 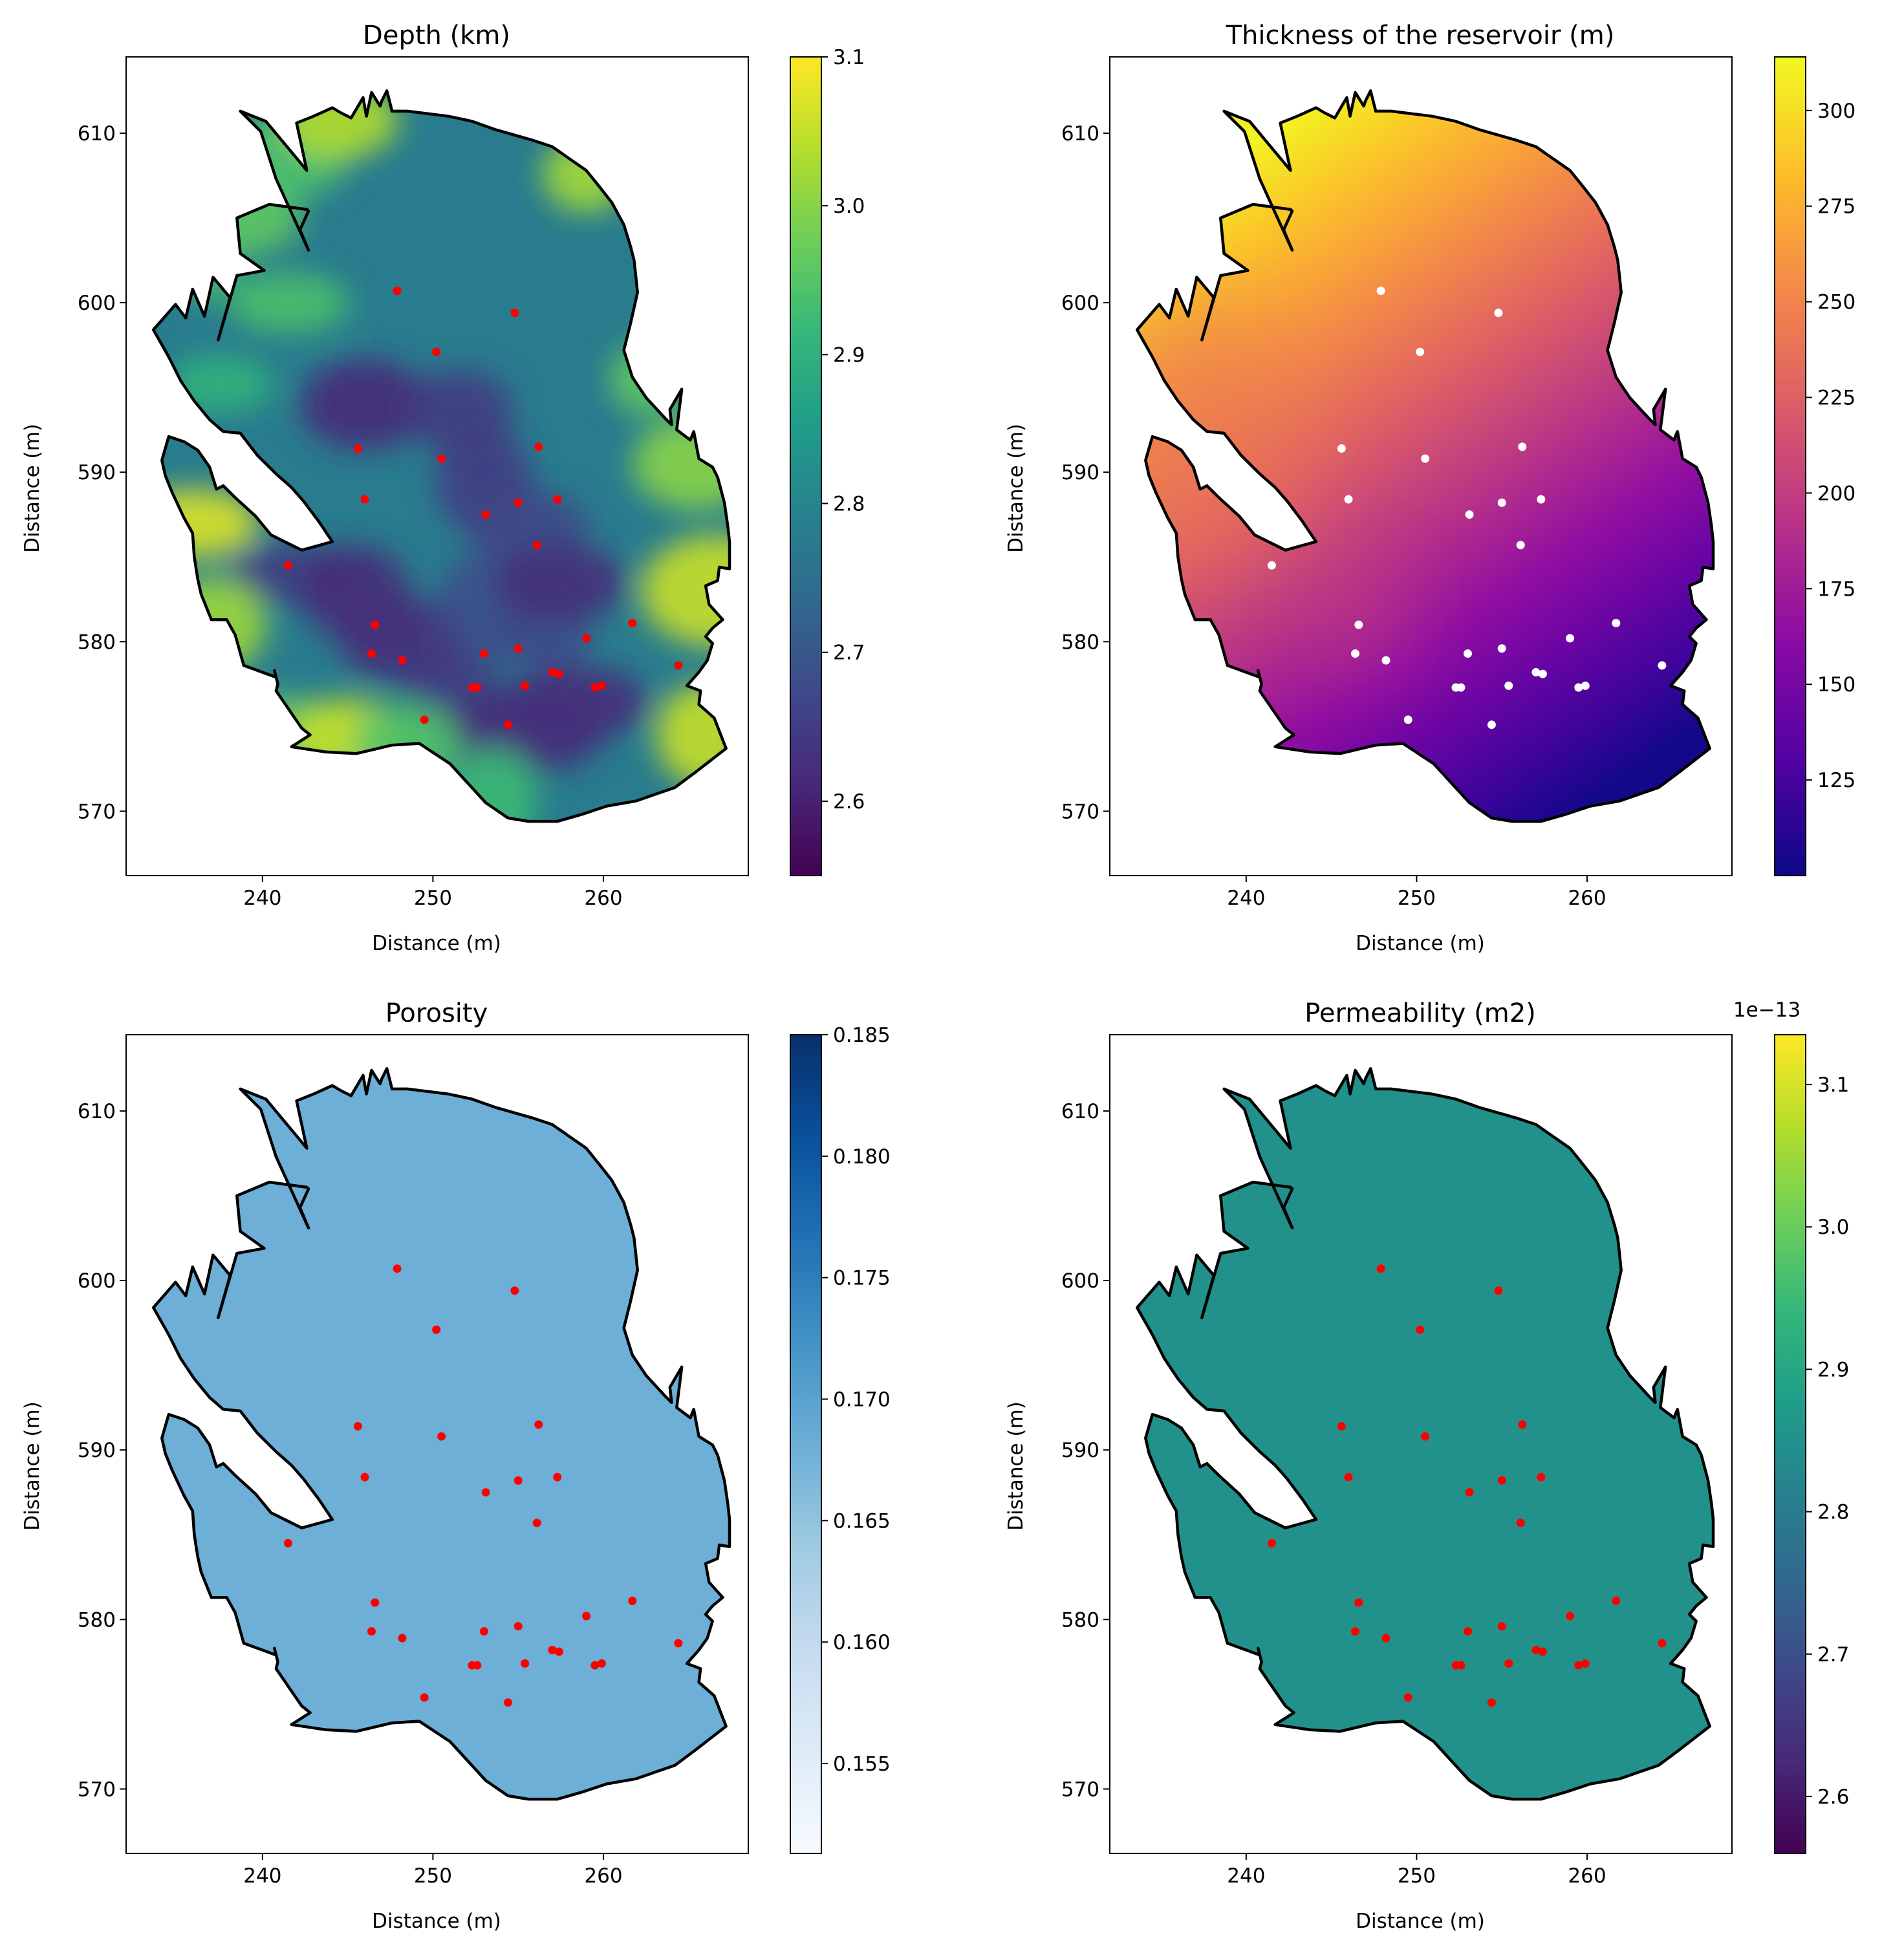 I want to click on colorbar-tick-label: 300, so click(x=1836, y=112).